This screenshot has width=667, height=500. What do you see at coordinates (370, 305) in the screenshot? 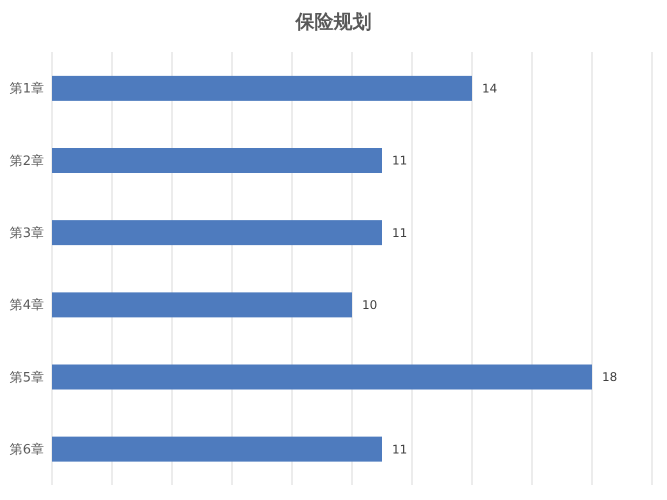
I see `data-label: 10` at bounding box center [370, 305].